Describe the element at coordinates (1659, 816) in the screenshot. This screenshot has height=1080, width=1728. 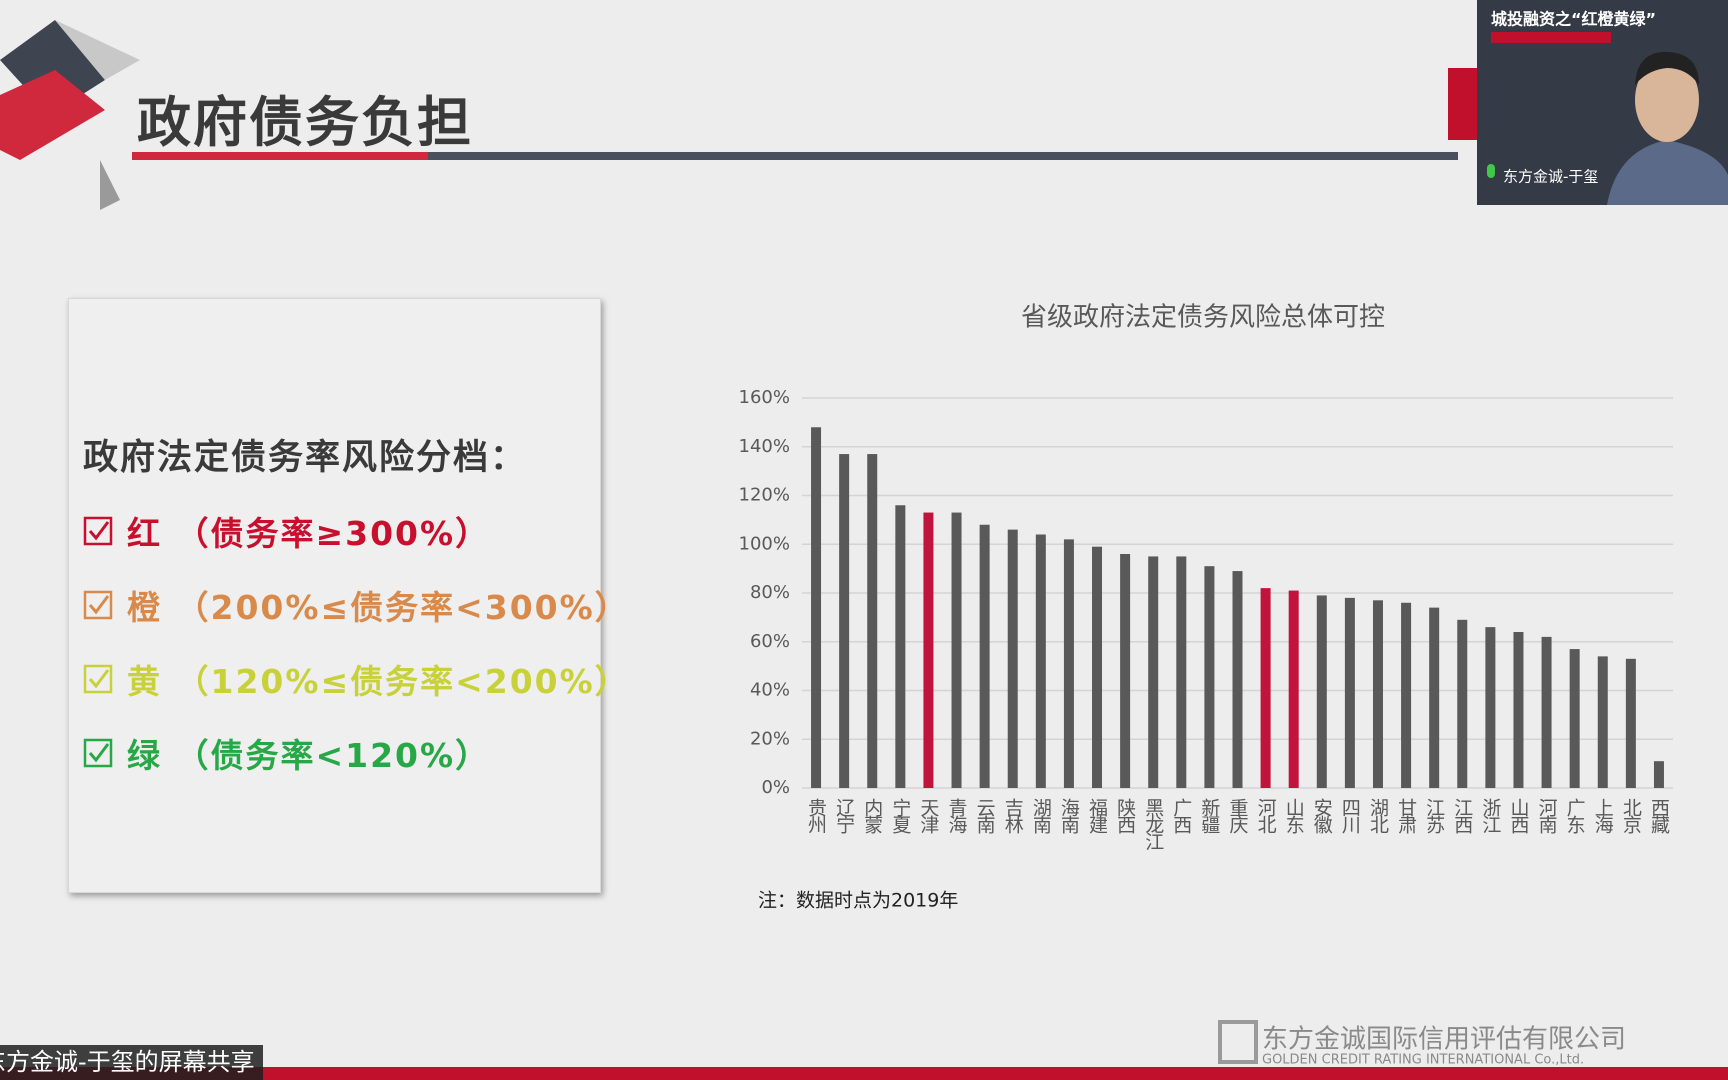
I see `x-tick-label: 西藏` at that location.